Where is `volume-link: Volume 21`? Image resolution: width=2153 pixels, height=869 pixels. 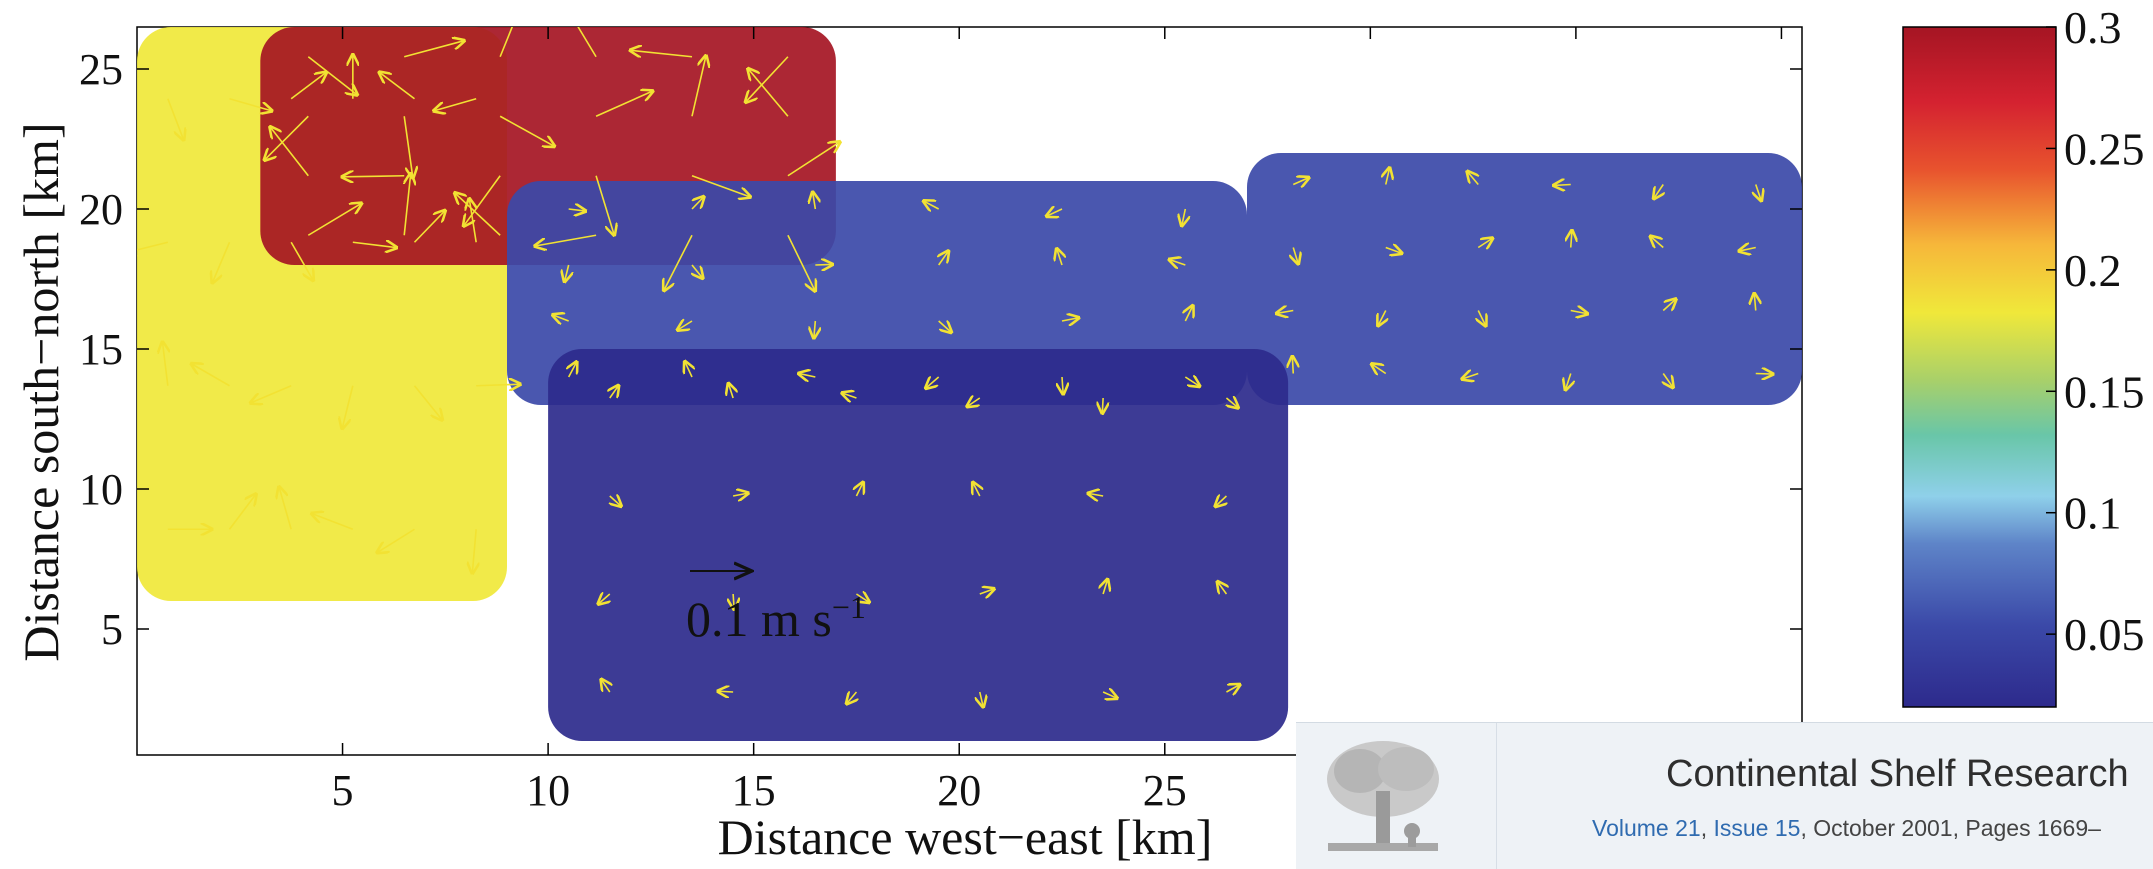 volume-link: Volume 21 is located at coordinates (1646, 828).